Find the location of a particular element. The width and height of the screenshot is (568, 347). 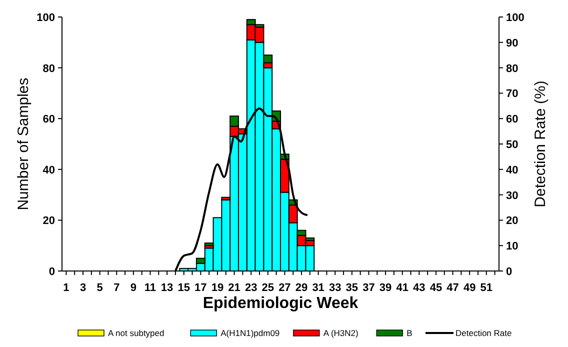

x-tick-label: 9 is located at coordinates (133, 288).